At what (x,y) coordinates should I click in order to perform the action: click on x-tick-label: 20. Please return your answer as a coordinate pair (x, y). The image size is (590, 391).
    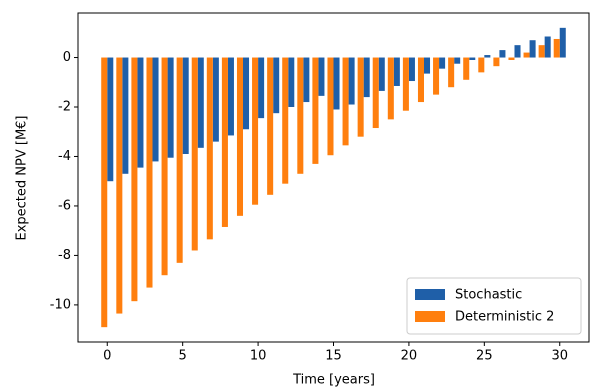
    Looking at the image, I should click on (409, 356).